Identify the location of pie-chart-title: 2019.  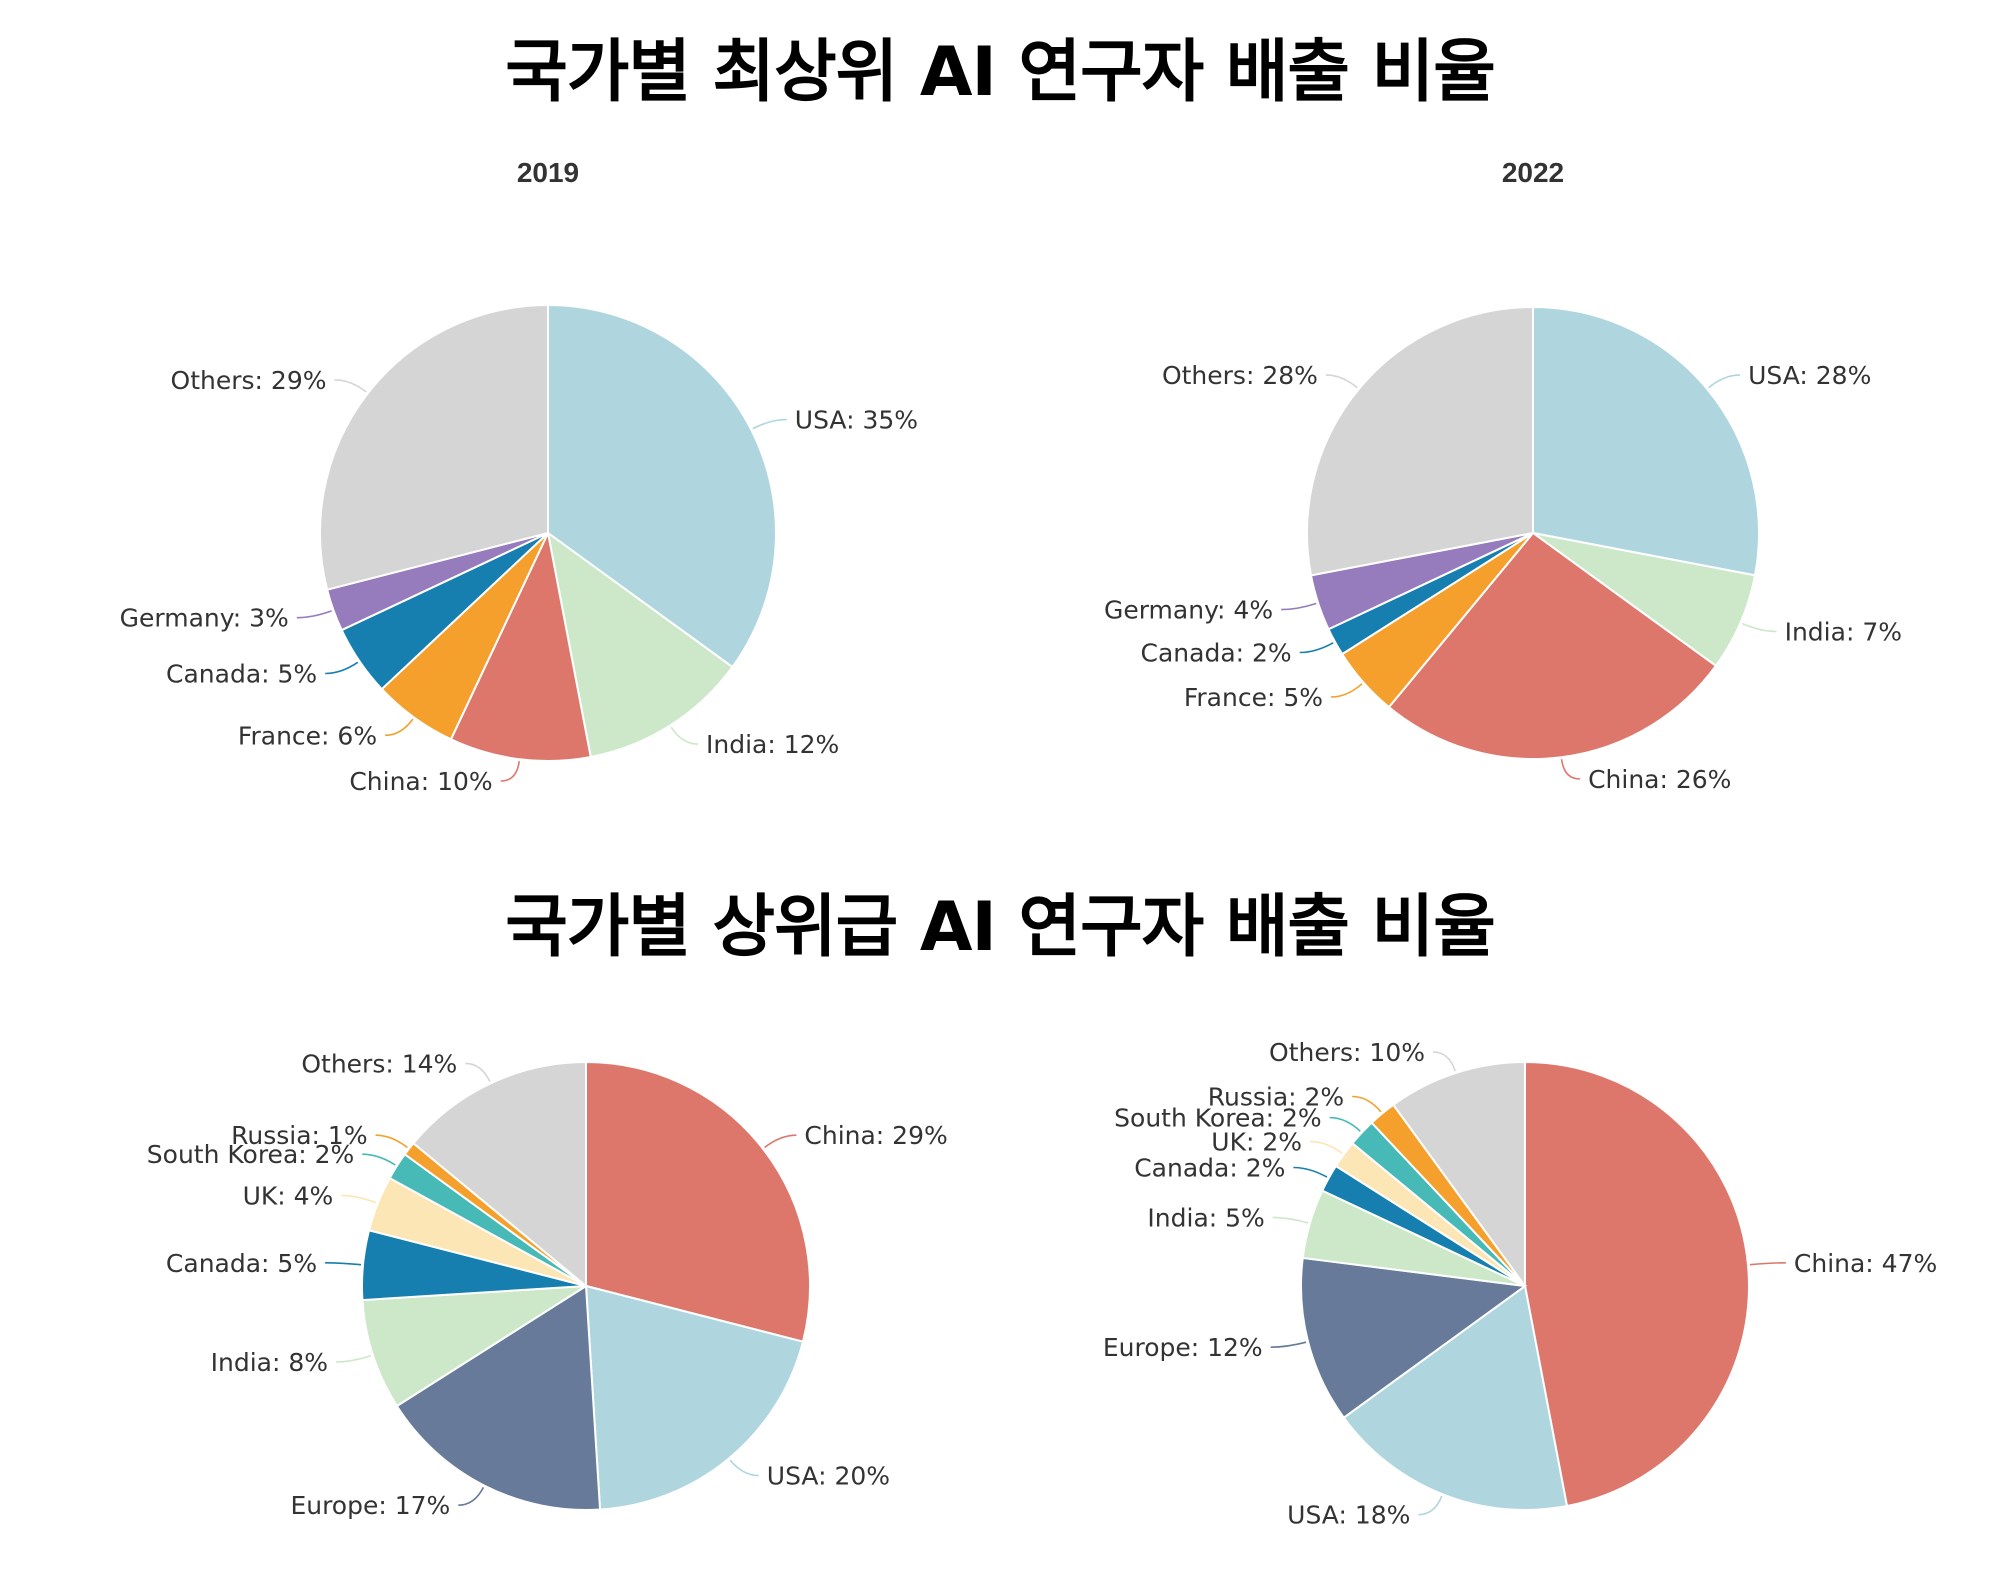
(548, 172).